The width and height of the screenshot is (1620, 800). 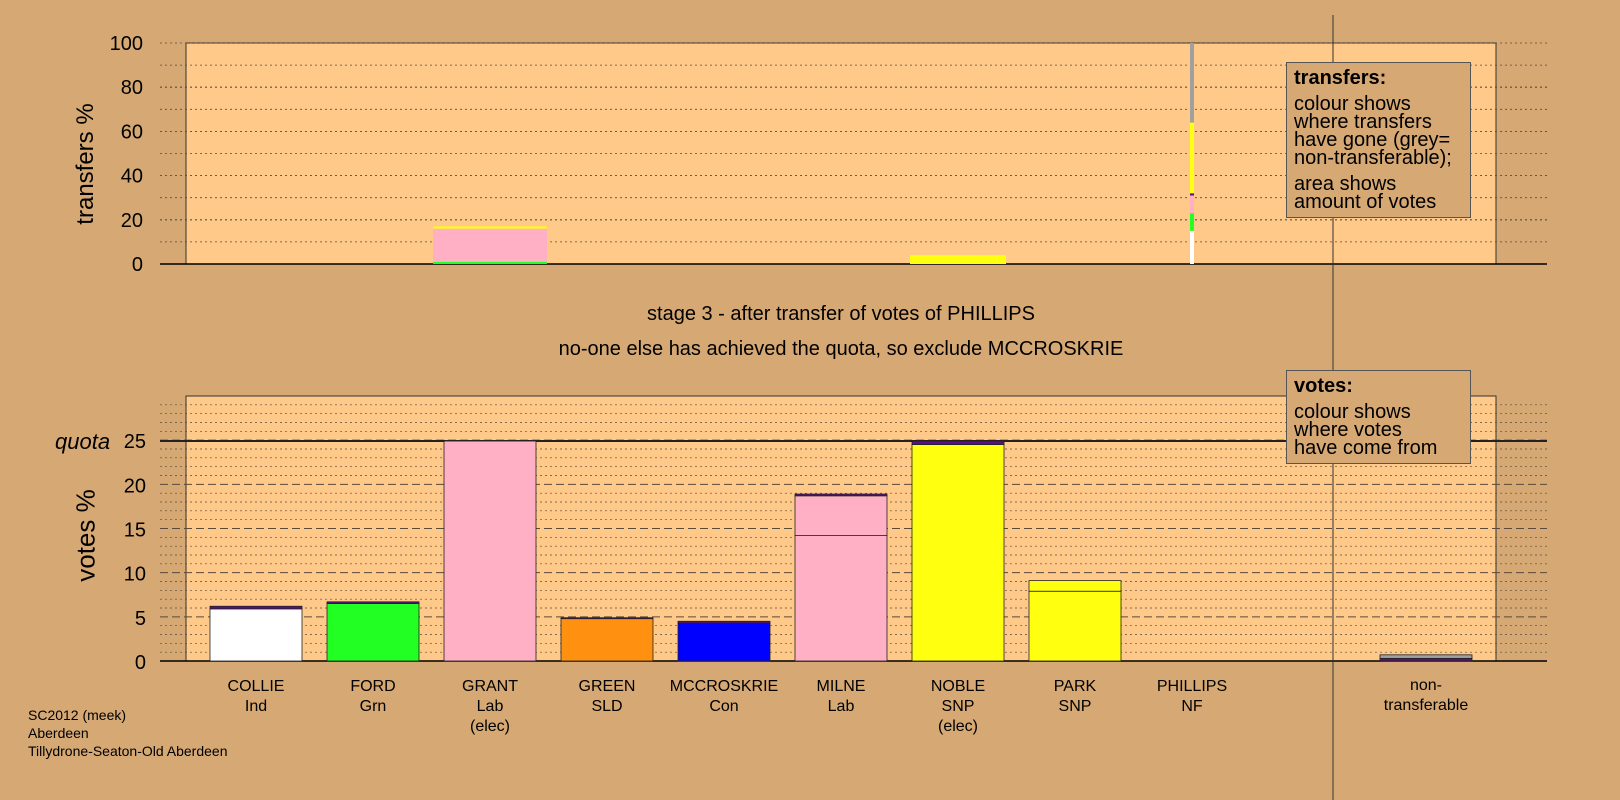 What do you see at coordinates (1192, 706) in the screenshot?
I see `candidate-label-line: NF` at bounding box center [1192, 706].